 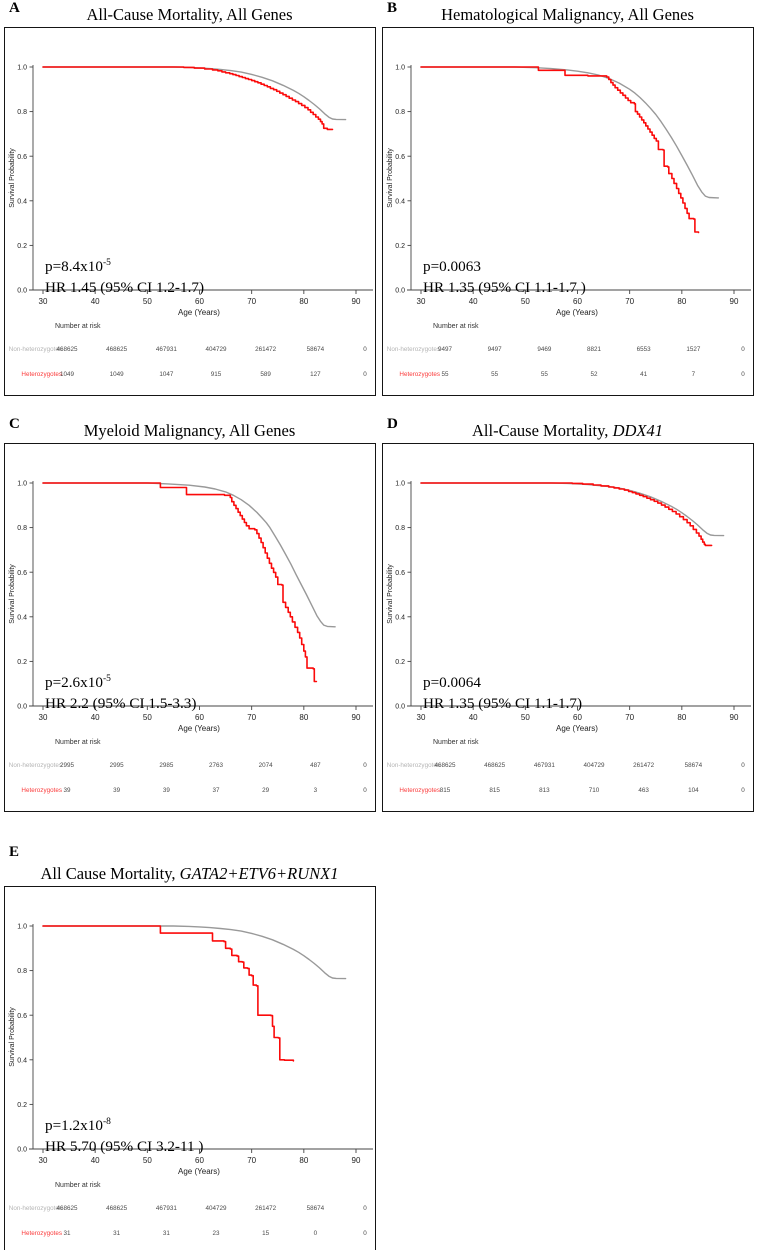 I want to click on risk-count: 2995, so click(x=67, y=765).